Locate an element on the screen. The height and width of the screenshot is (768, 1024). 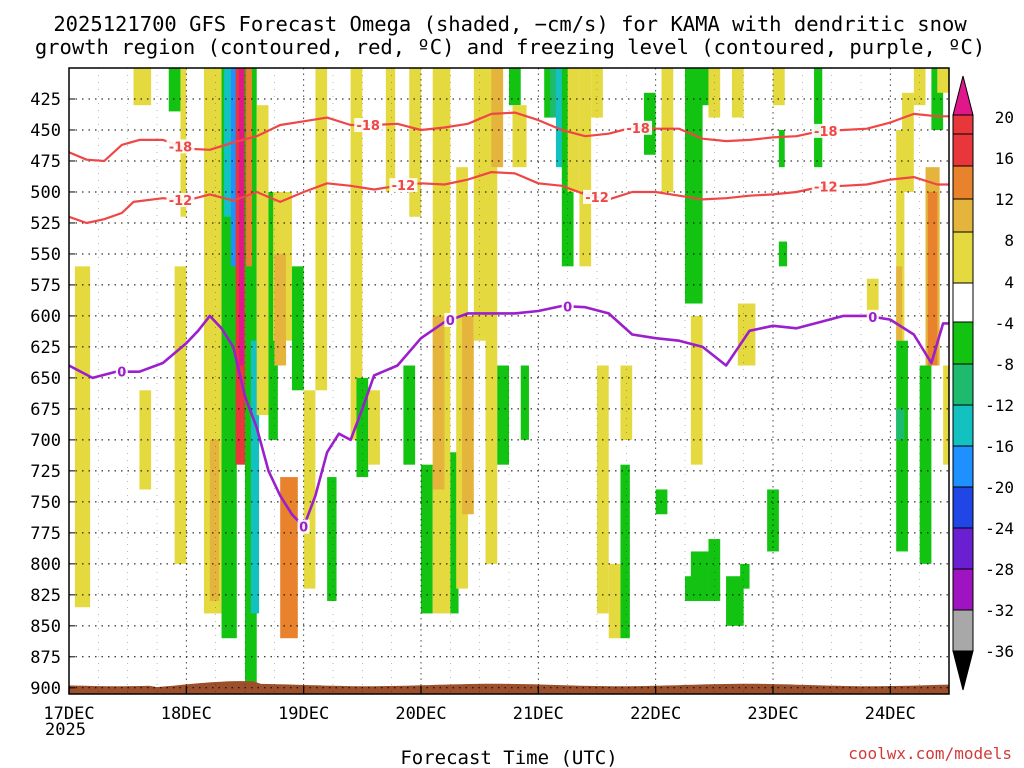
fz-contour-label-0-3: 0 is located at coordinates (567, 307).